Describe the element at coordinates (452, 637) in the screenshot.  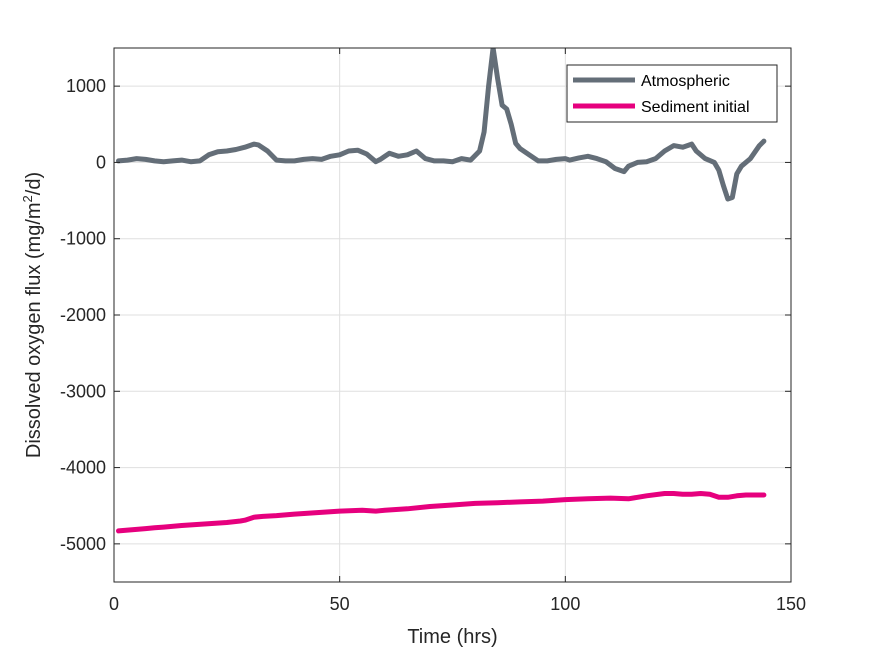
I see `x-axis-title: Time (hrs)` at that location.